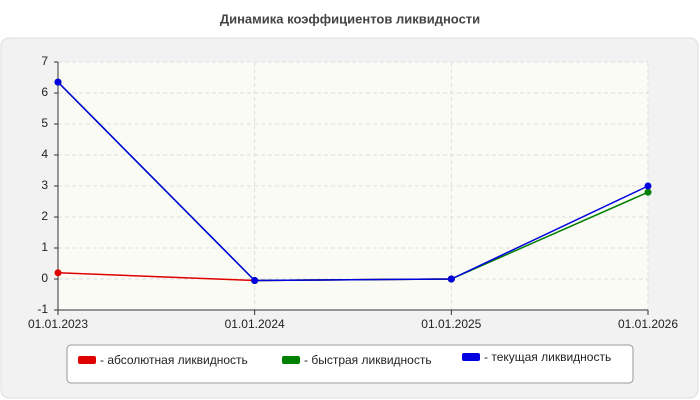 The height and width of the screenshot is (400, 700). Describe the element at coordinates (174, 360) in the screenshot. I see `legend-label: - абсолютная ликвидность` at that location.